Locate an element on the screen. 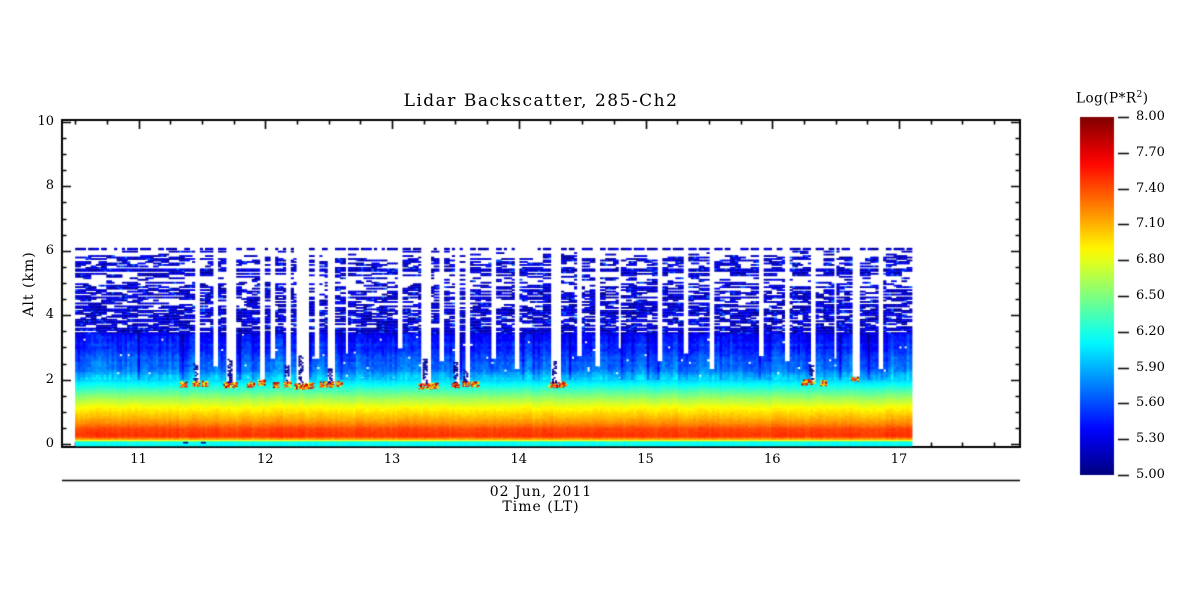 Image resolution: width=1200 pixels, height=600 pixels. x-axis-date-label: 02 Jun, 2011 is located at coordinates (541, 492).